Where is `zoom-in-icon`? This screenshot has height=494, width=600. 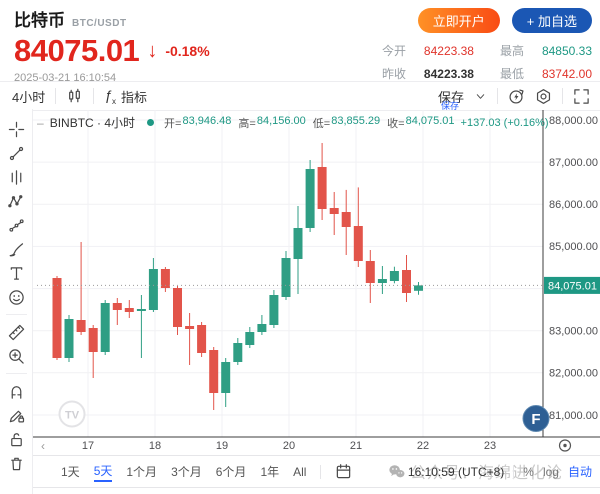 zoom-in-icon is located at coordinates (16, 356).